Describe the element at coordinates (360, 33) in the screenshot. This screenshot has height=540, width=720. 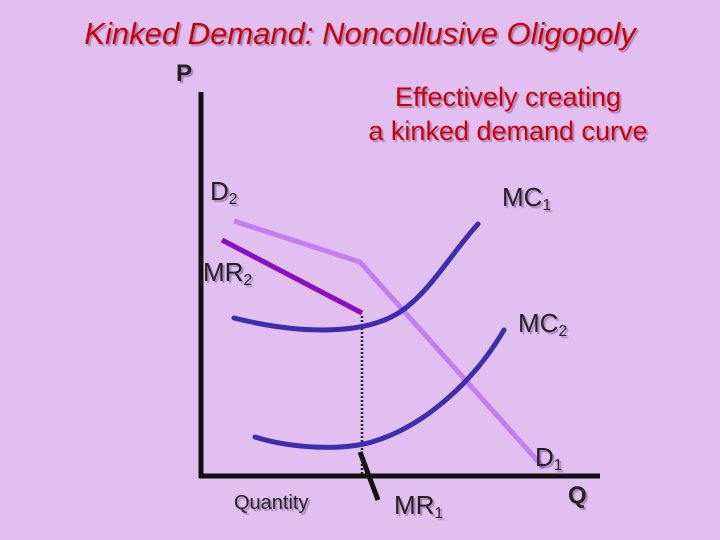
I see `page-title: Kinked Demand: Noncollusive Oligopoly` at that location.